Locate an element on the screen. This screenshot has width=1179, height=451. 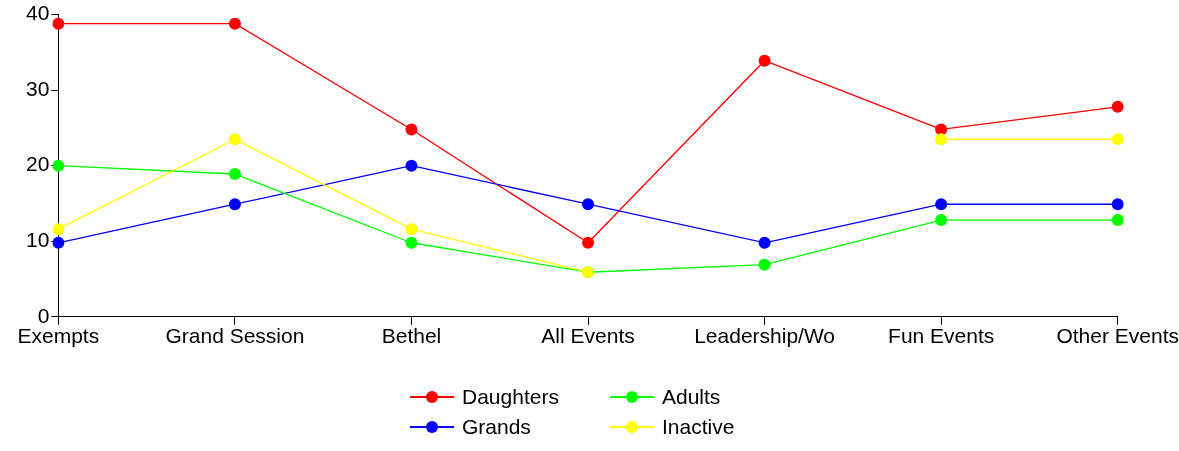
y-tick-label: 40 is located at coordinates (38, 13).